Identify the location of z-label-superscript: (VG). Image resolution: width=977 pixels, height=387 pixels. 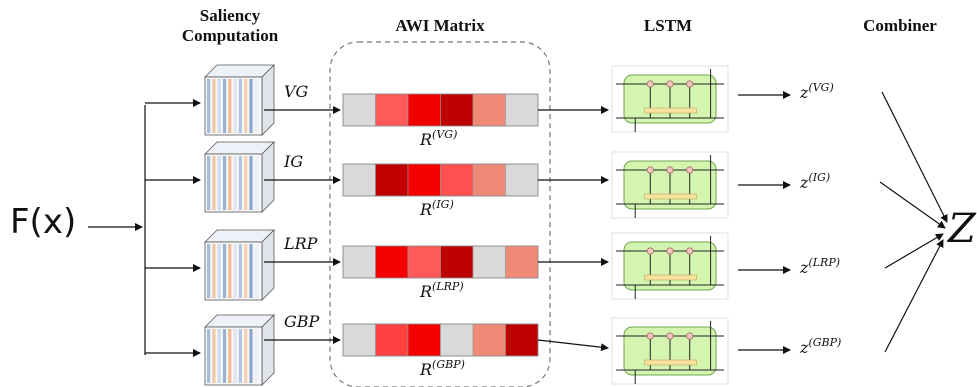
(821, 87).